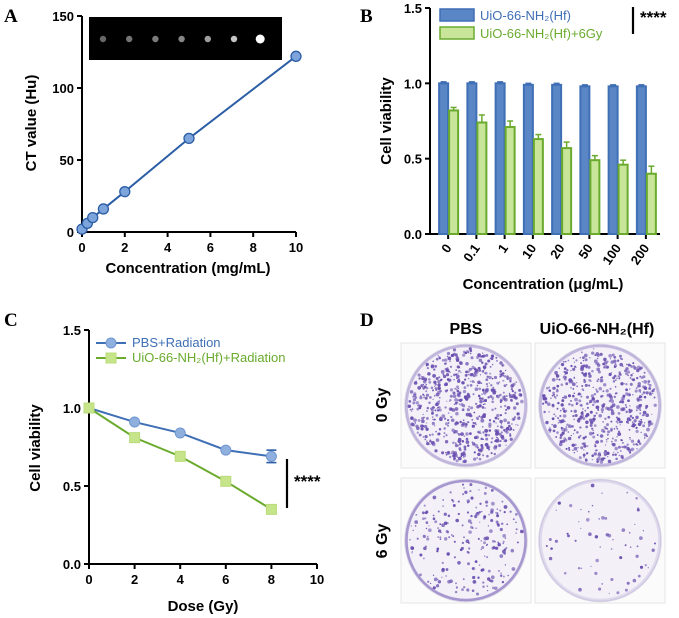  I want to click on ct-phantom-spot, so click(207, 39).